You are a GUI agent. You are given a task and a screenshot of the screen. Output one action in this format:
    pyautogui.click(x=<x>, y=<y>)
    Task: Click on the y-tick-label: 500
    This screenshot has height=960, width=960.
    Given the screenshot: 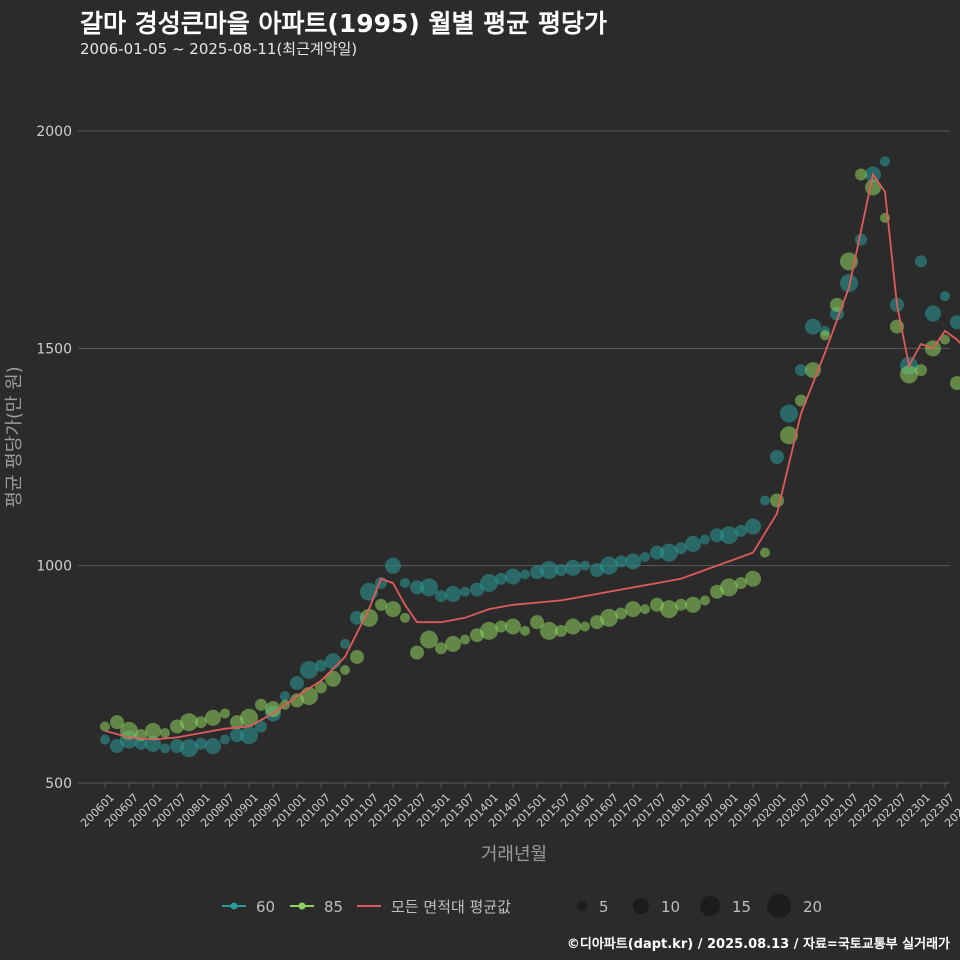 What is the action you would take?
    pyautogui.click(x=58, y=784)
    